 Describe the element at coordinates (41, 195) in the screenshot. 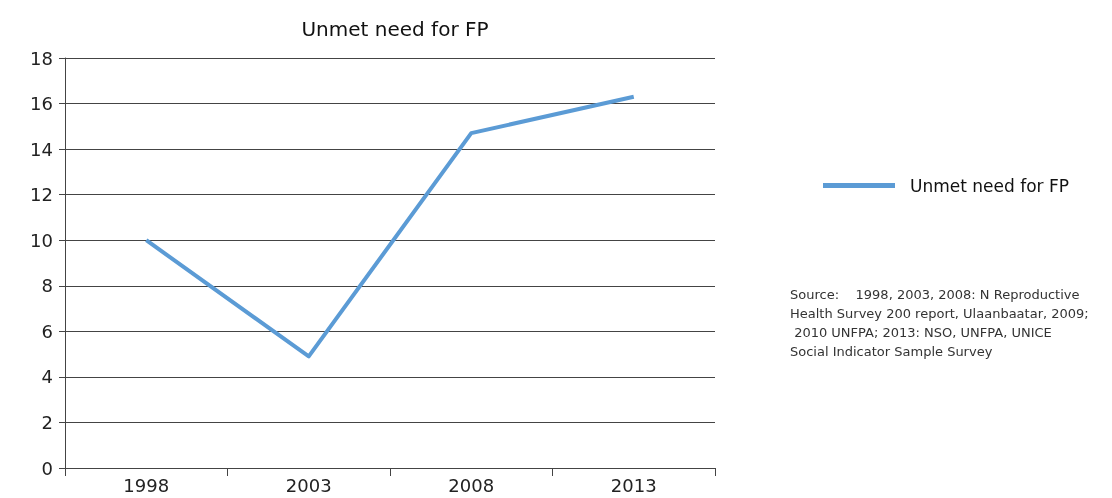

I see `y-tick-label: 12` at that location.